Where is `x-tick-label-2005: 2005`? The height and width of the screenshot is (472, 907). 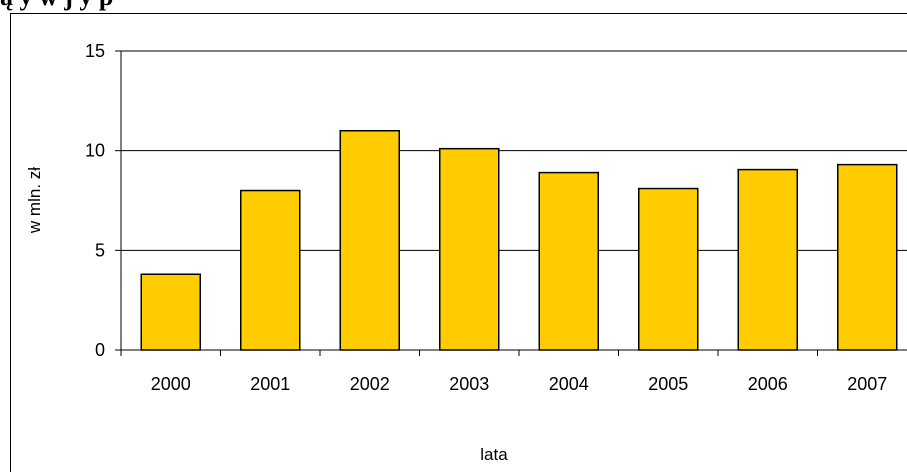 x-tick-label-2005: 2005 is located at coordinates (668, 384).